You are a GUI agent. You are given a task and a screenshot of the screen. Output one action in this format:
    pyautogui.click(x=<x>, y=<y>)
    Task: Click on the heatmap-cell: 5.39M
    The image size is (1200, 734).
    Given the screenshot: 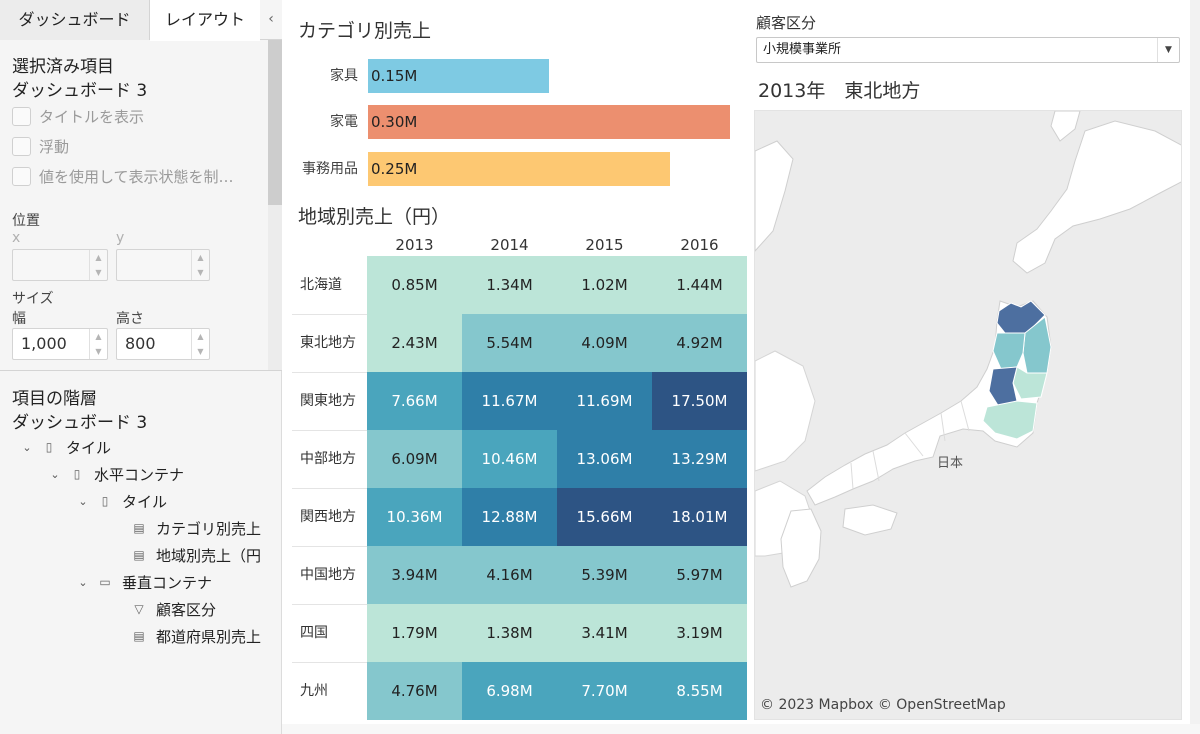 What is the action you would take?
    pyautogui.click(x=604, y=575)
    